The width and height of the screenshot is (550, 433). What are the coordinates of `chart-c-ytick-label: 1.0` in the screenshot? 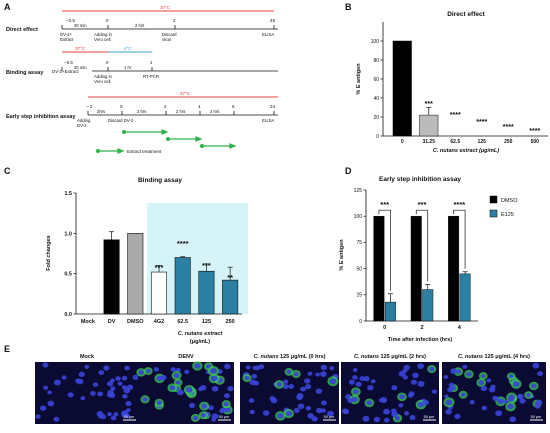 It's located at (68, 234).